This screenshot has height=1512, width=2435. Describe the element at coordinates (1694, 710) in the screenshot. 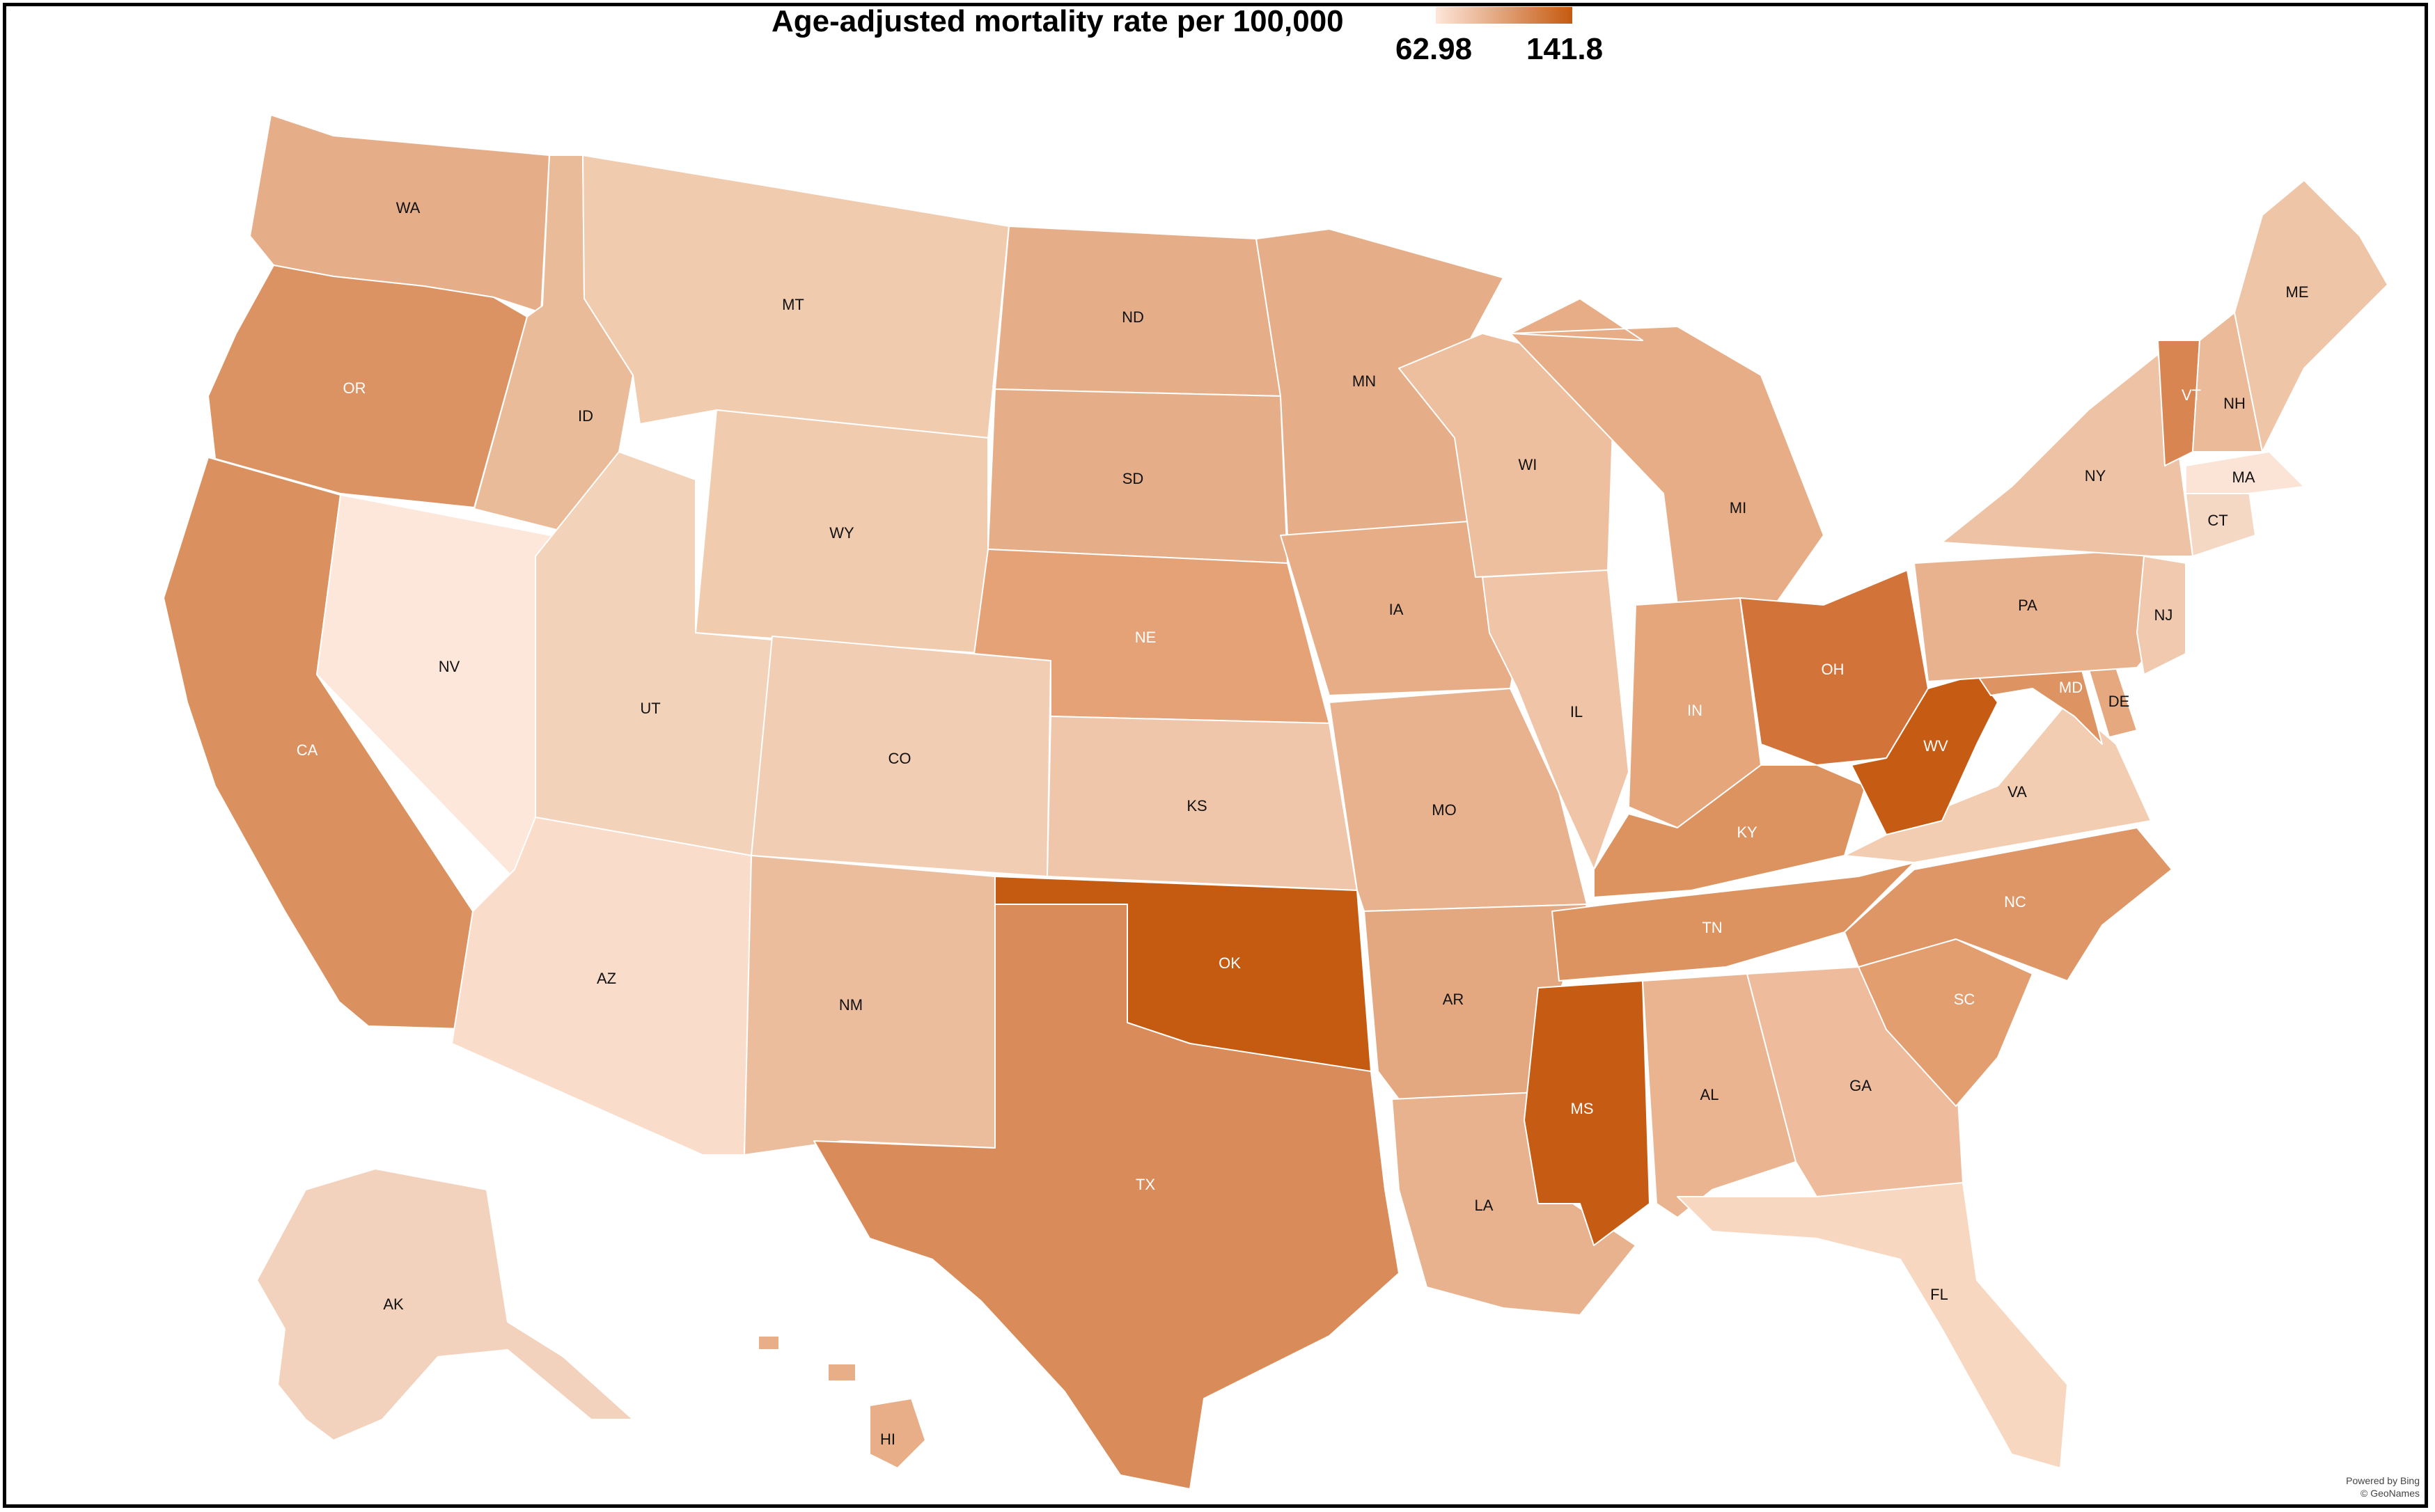

I see `state-label-in: IN` at that location.